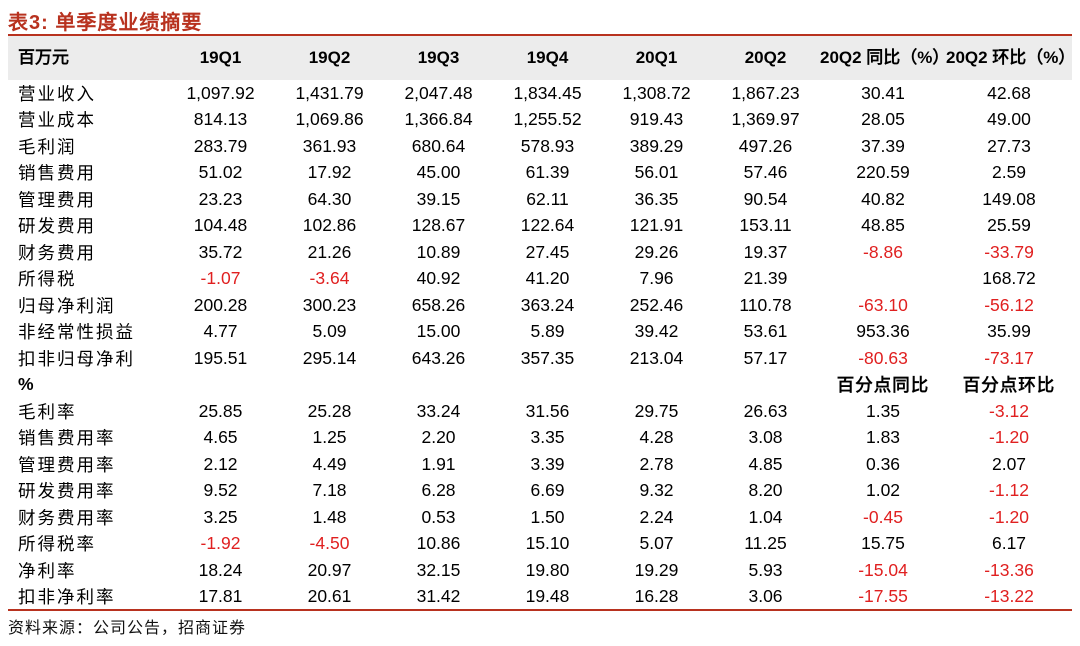  I want to click on table-cell: 17.81, so click(220, 597).